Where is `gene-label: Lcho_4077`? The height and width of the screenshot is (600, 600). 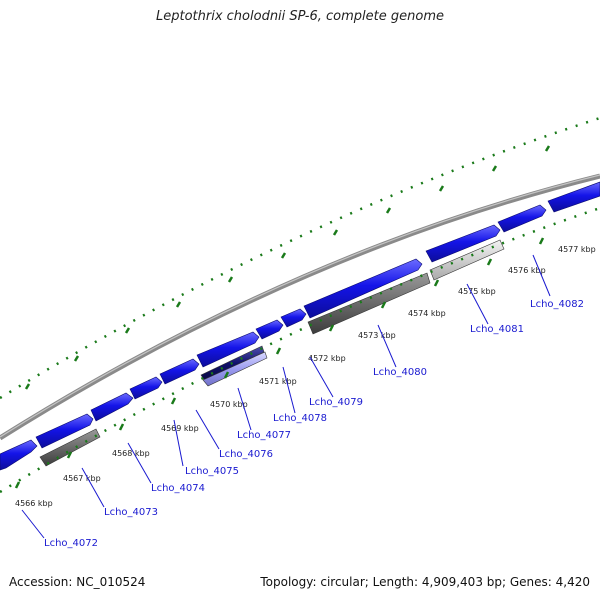 gene-label: Lcho_4077 is located at coordinates (264, 435).